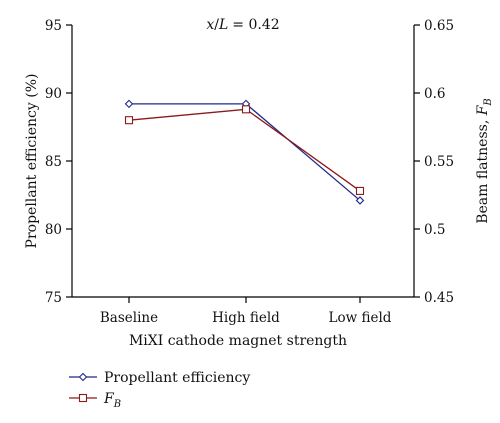 The width and height of the screenshot is (500, 423). I want to click on series-fb, so click(244, 150).